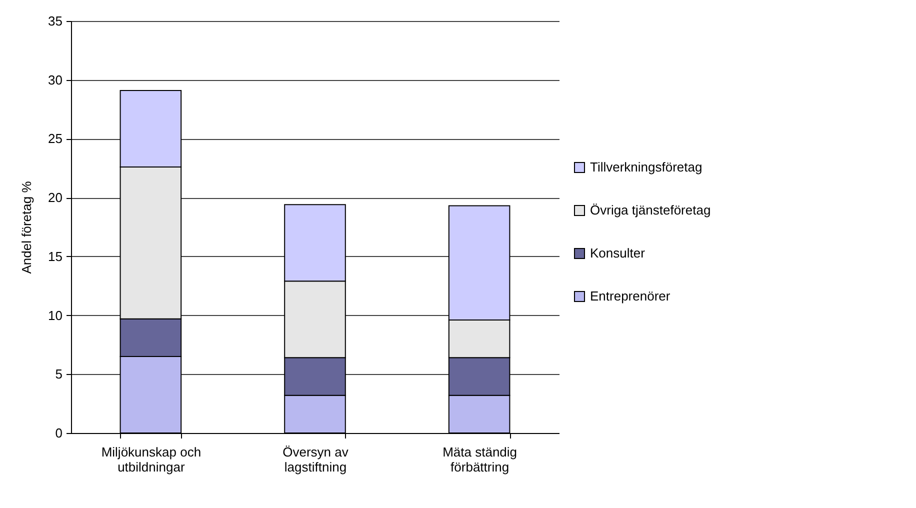 This screenshot has width=916, height=508. Describe the element at coordinates (480, 459) in the screenshot. I see `x-tick-label: Mäta ständig förbättring` at that location.